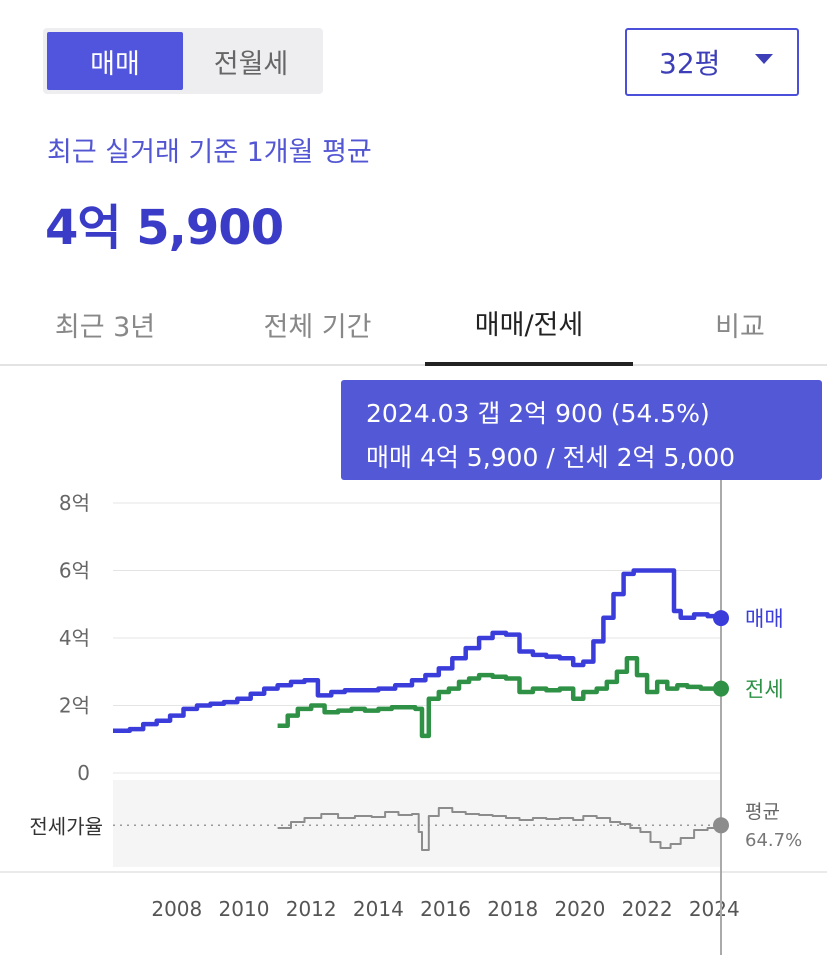 This screenshot has width=827, height=955. Describe the element at coordinates (74, 571) in the screenshot. I see `y-tick-label: 6억` at that location.